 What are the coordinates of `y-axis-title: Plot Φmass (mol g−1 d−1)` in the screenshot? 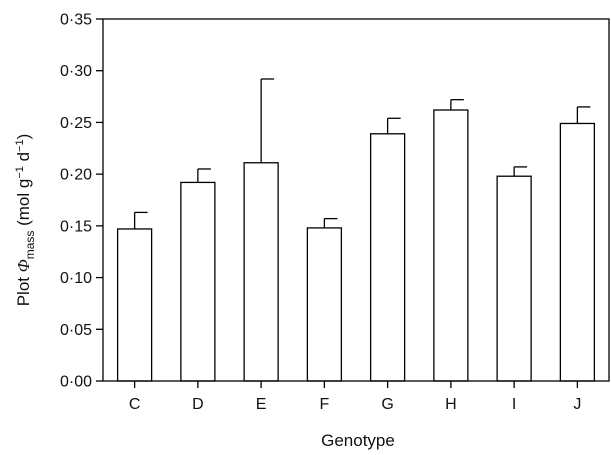 It's located at (25, 220).